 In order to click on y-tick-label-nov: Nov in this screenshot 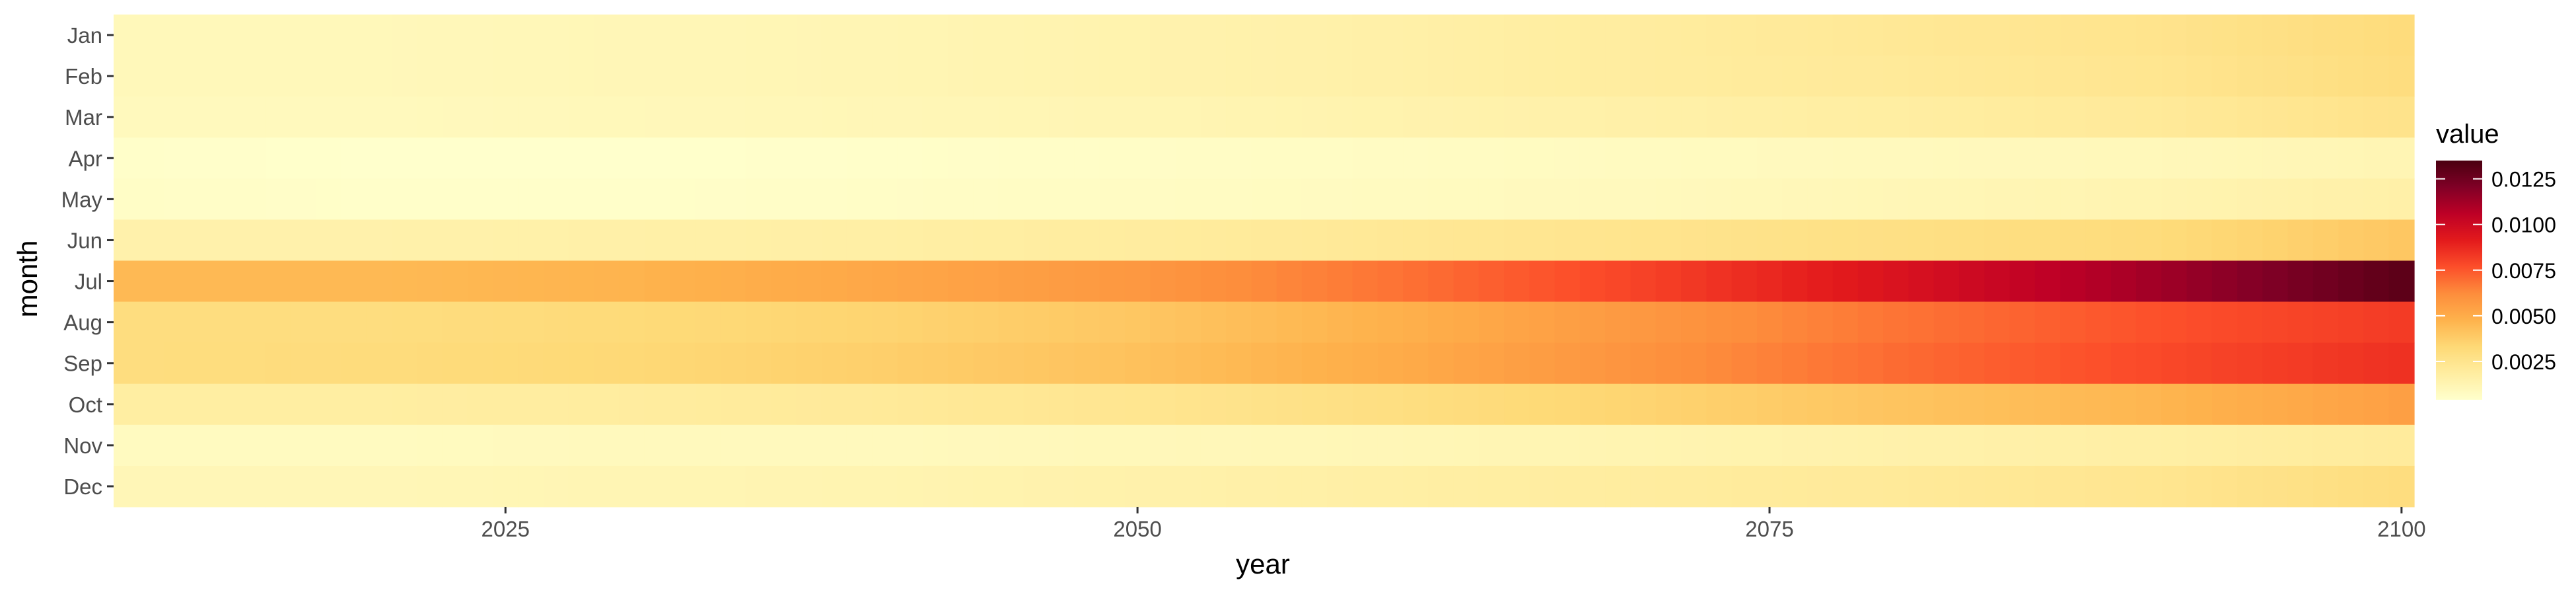, I will do `click(82, 445)`.